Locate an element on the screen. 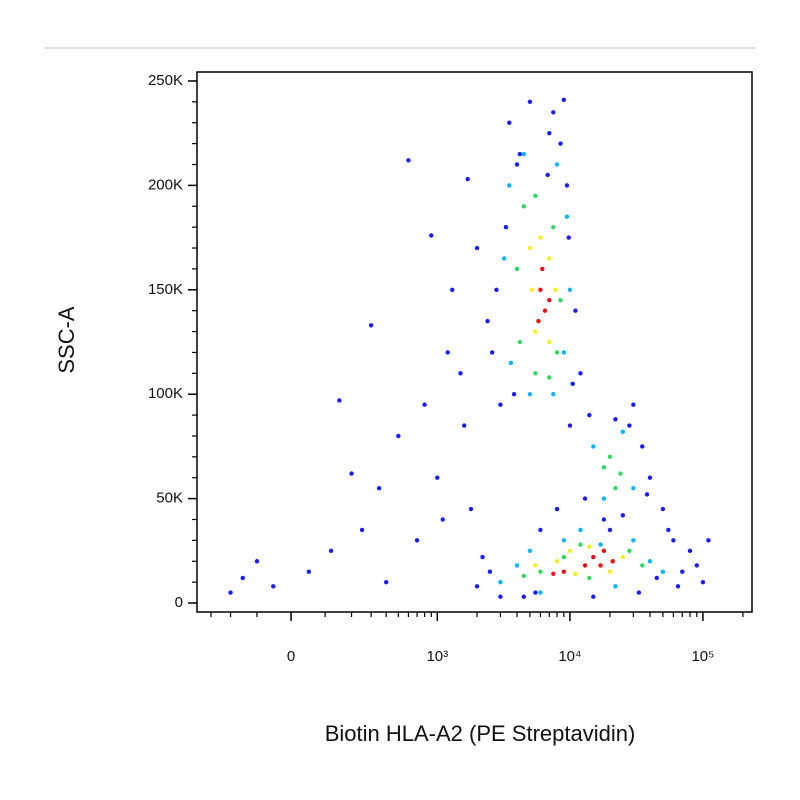 The width and height of the screenshot is (800, 800). x-axis-label: Biotin HLA-A2 (PE Streptavidin) is located at coordinates (480, 733).